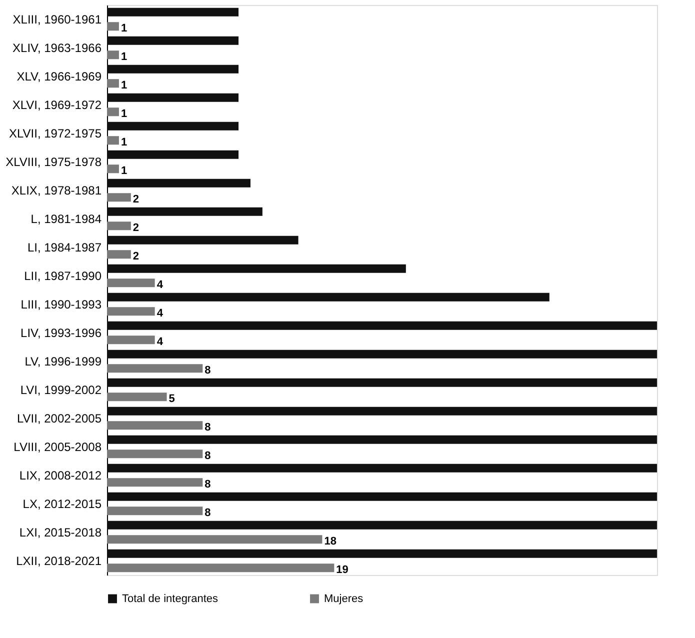 The width and height of the screenshot is (695, 638). I want to click on y-tick-label: LIII, 1990-1993, so click(61, 304).